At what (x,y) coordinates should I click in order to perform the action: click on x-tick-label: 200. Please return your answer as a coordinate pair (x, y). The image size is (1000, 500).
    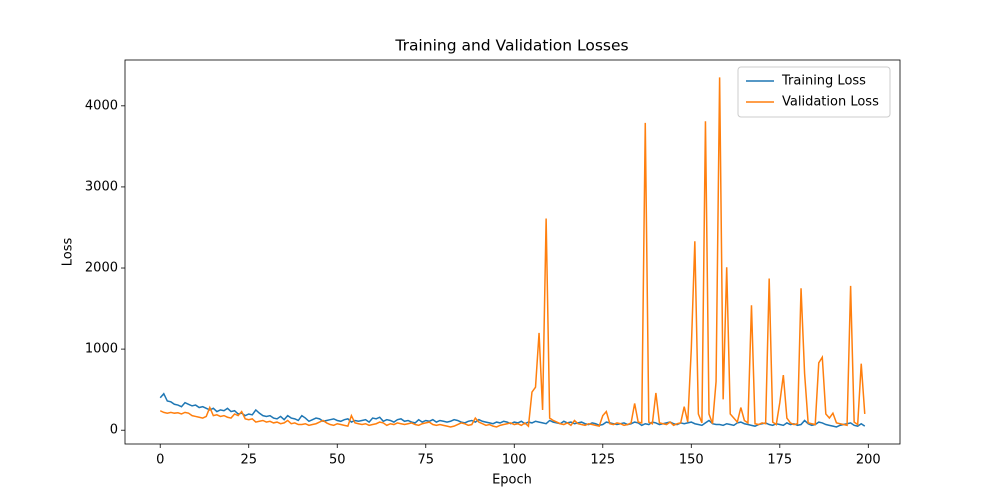
    Looking at the image, I should click on (868, 460).